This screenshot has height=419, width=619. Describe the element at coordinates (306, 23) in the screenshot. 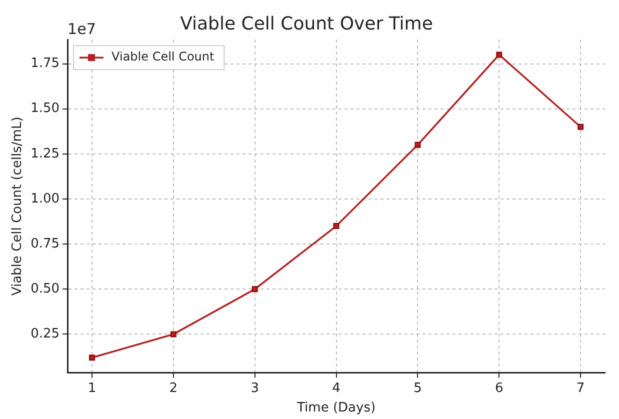

I see `chart-title: Viable Cell Count Over Time` at that location.